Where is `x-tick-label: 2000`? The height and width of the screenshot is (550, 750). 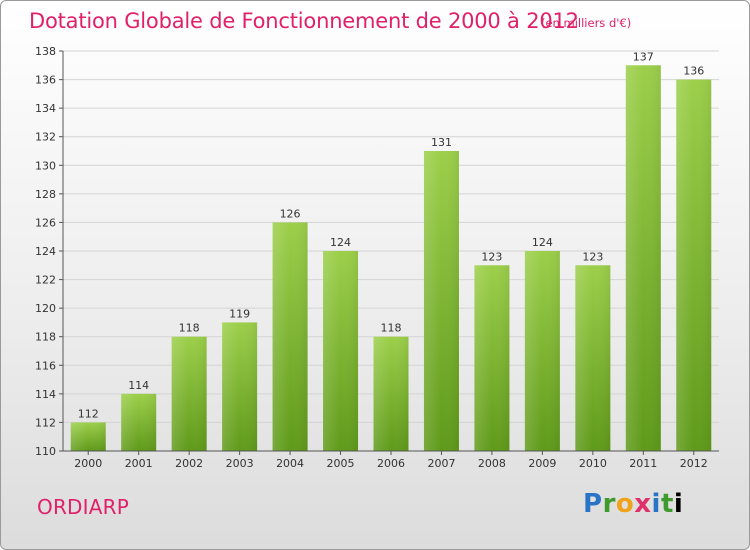
x-tick-label: 2000 is located at coordinates (88, 463).